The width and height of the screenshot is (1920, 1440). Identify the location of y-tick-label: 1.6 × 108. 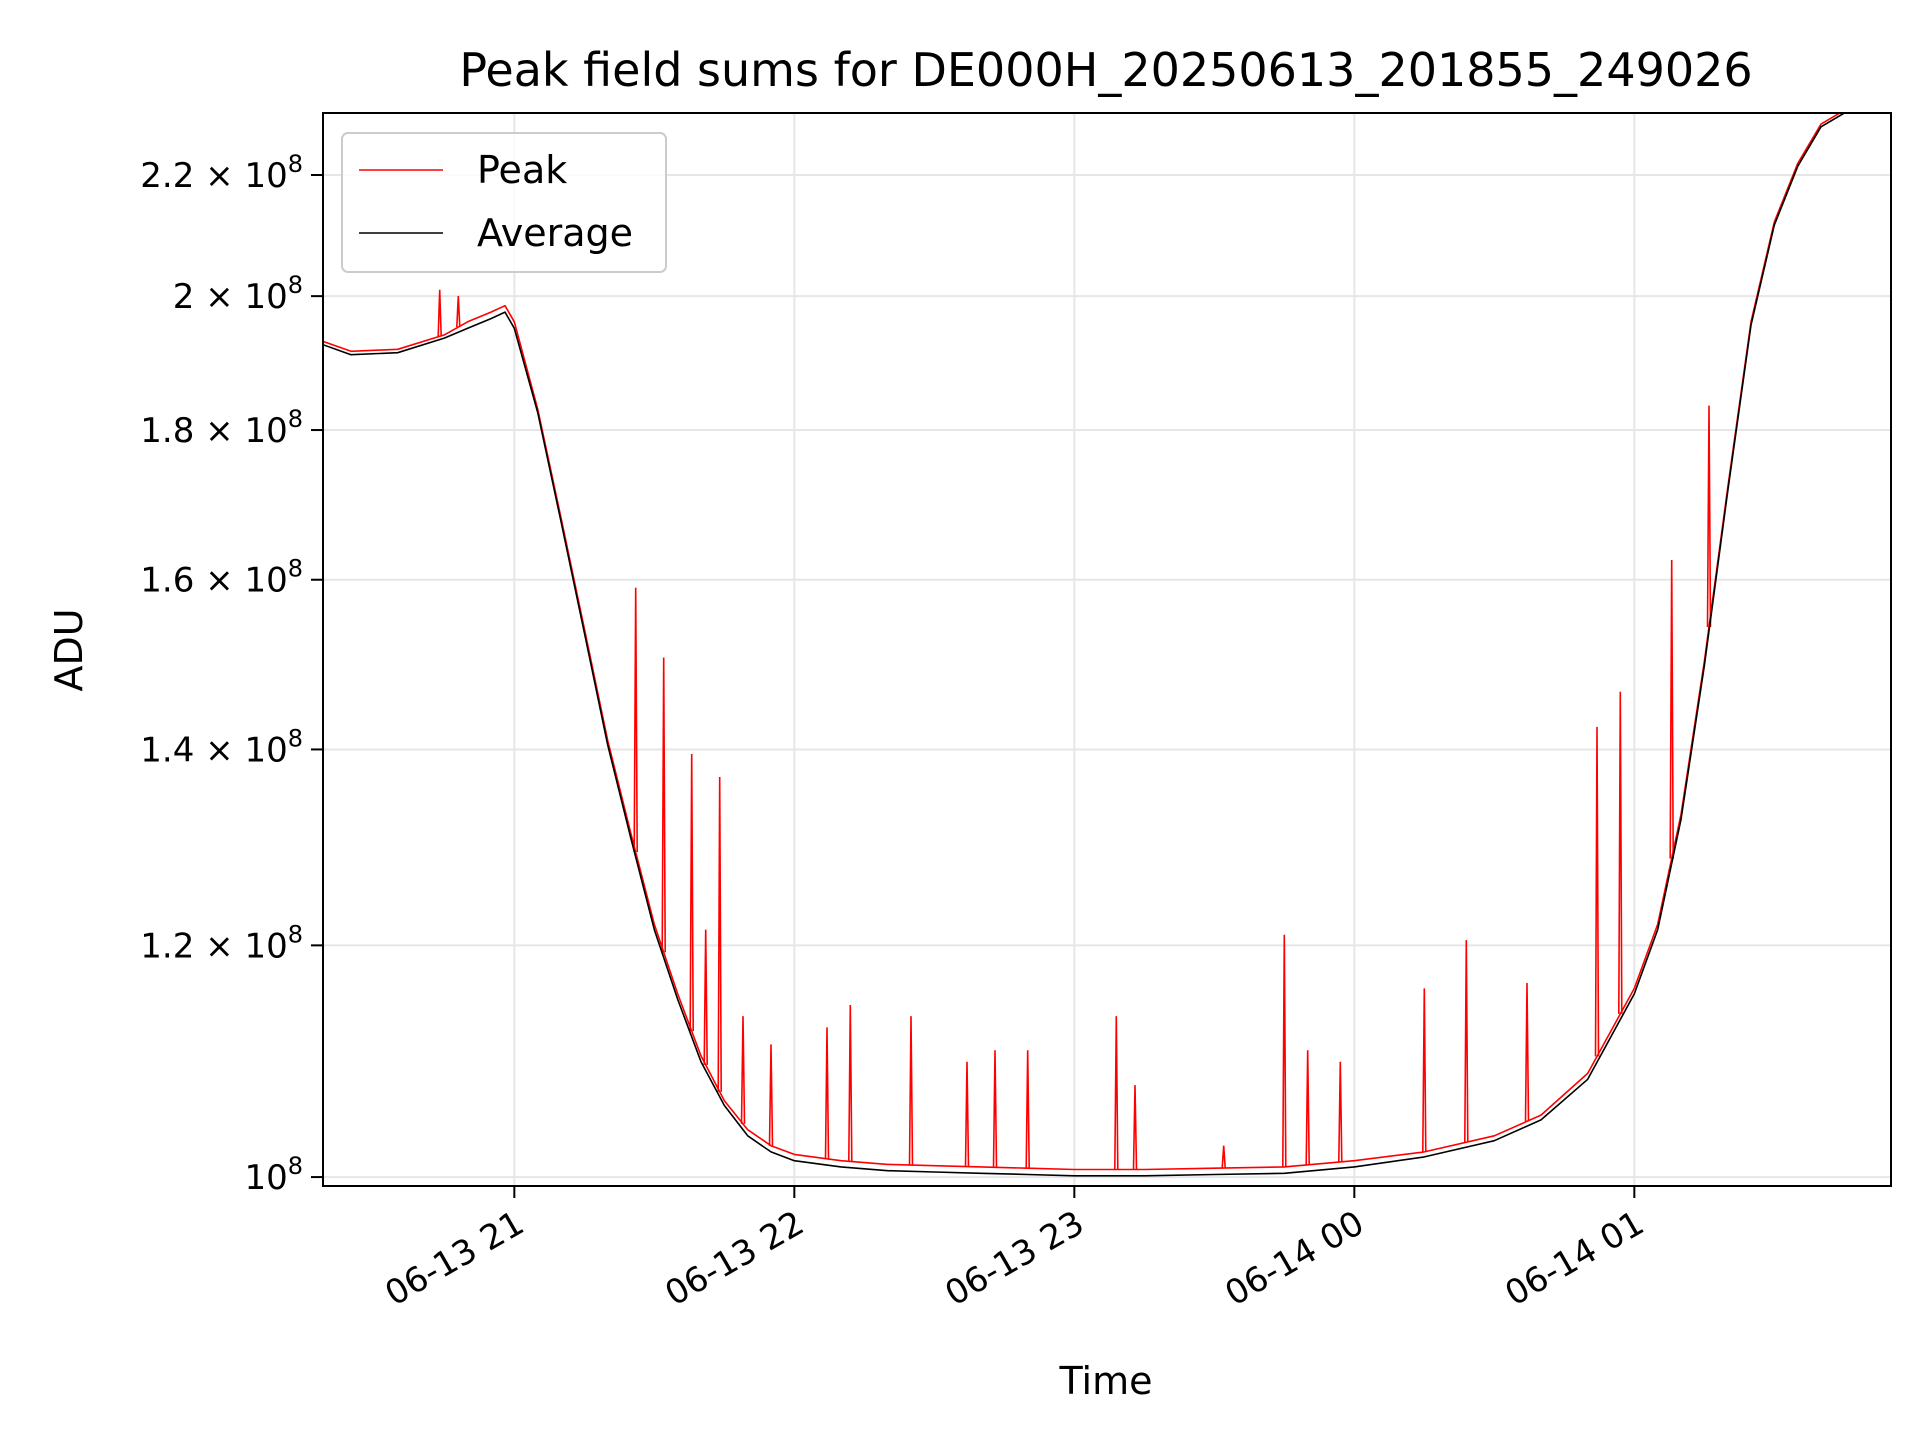
(221, 578).